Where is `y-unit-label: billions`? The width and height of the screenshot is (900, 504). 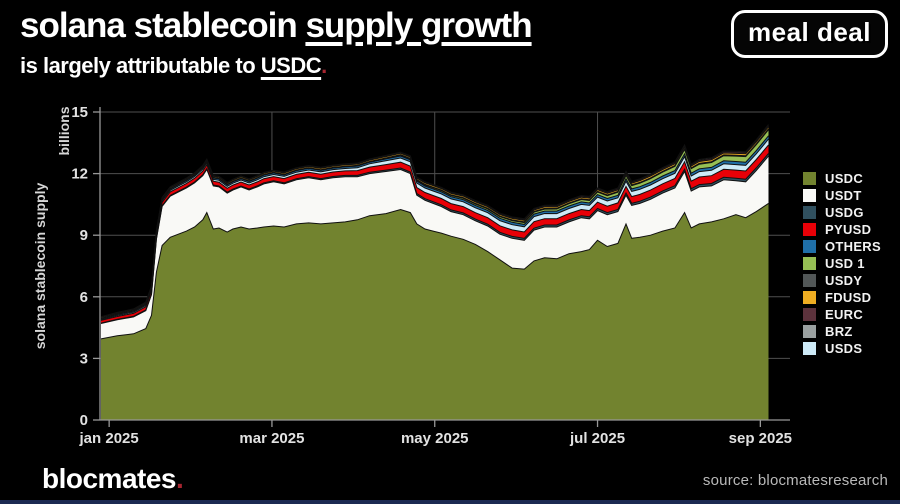 y-unit-label: billions is located at coordinates (64, 130).